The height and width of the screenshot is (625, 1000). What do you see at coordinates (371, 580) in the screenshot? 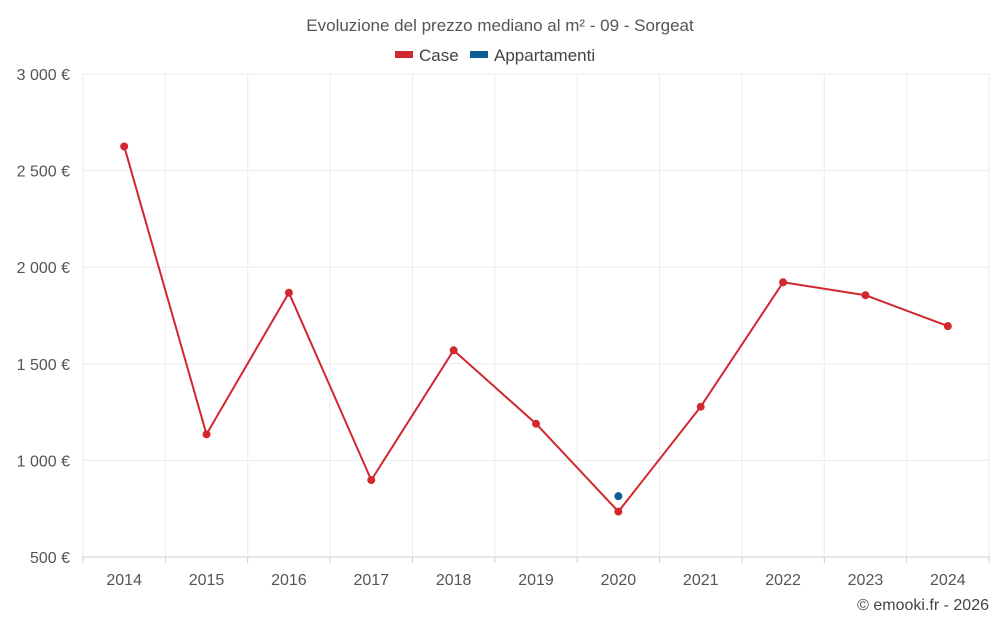
I see `x-tick-label-2017: 2017` at bounding box center [371, 580].